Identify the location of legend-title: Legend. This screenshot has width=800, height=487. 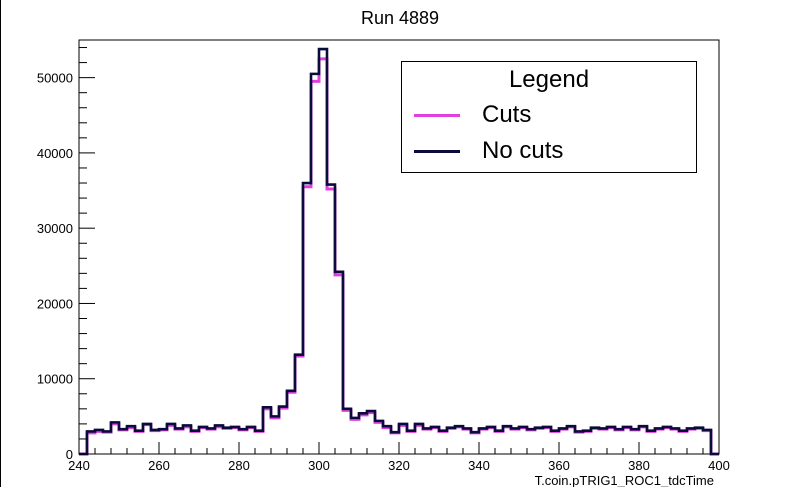
(549, 79).